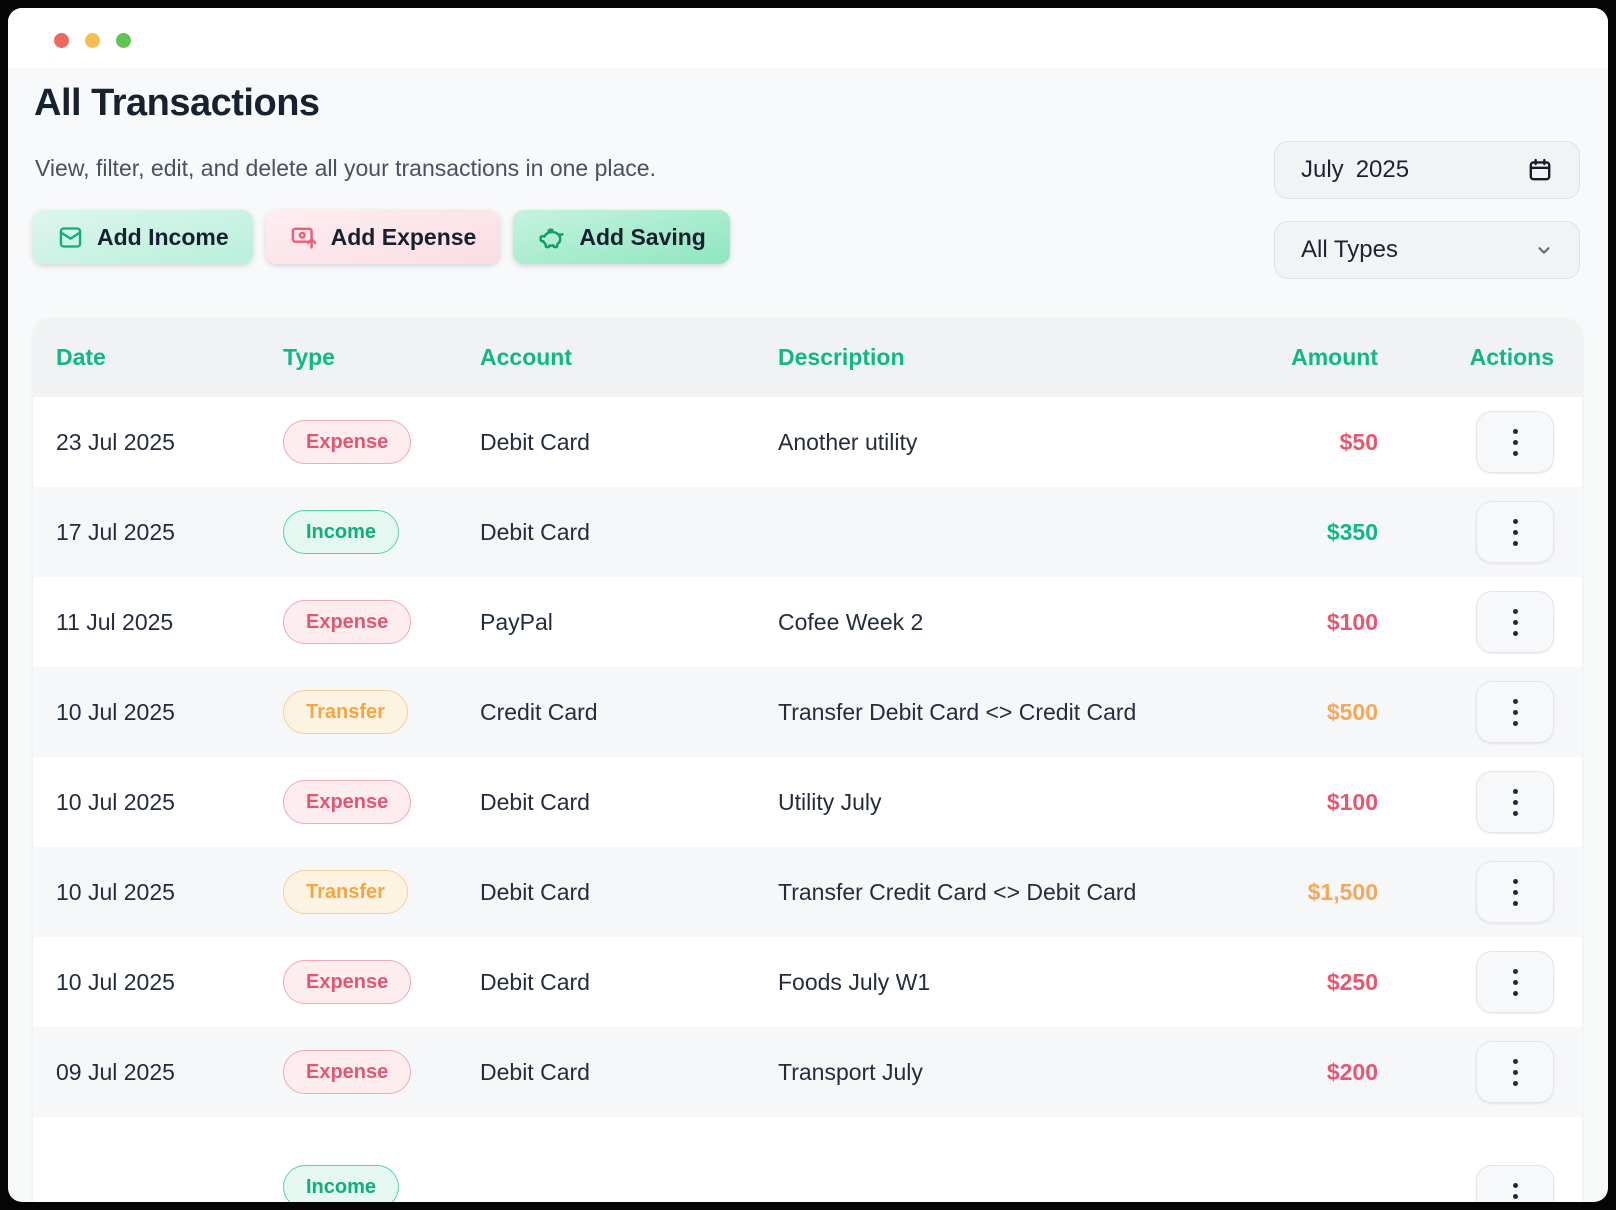 The height and width of the screenshot is (1210, 1616). What do you see at coordinates (115, 1071) in the screenshot?
I see `cell-date: 09 Jul 2025` at bounding box center [115, 1071].